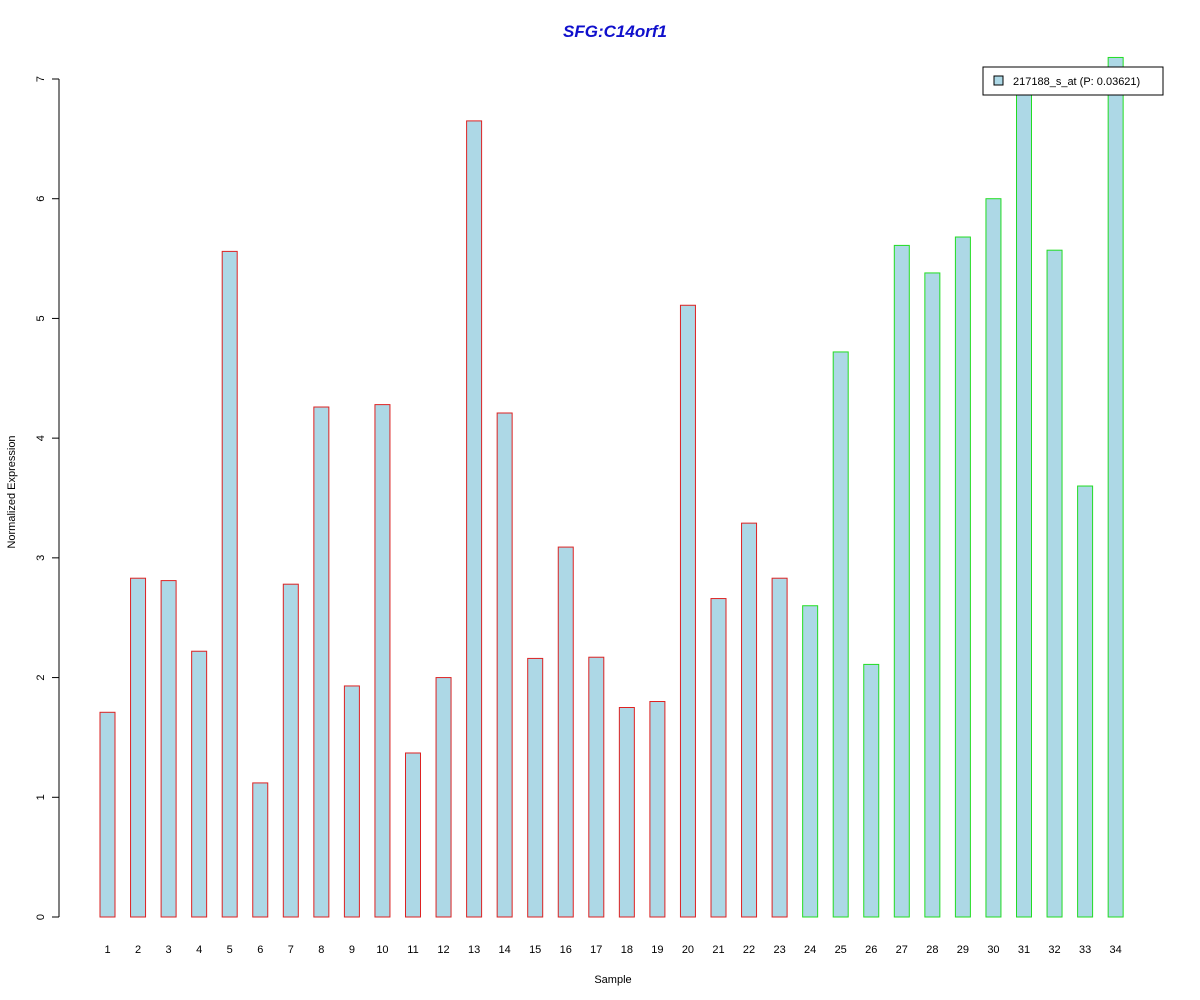 This screenshot has height=1000, width=1200. Describe the element at coordinates (412, 950) in the screenshot. I see `x-tick-label: 11` at that location.